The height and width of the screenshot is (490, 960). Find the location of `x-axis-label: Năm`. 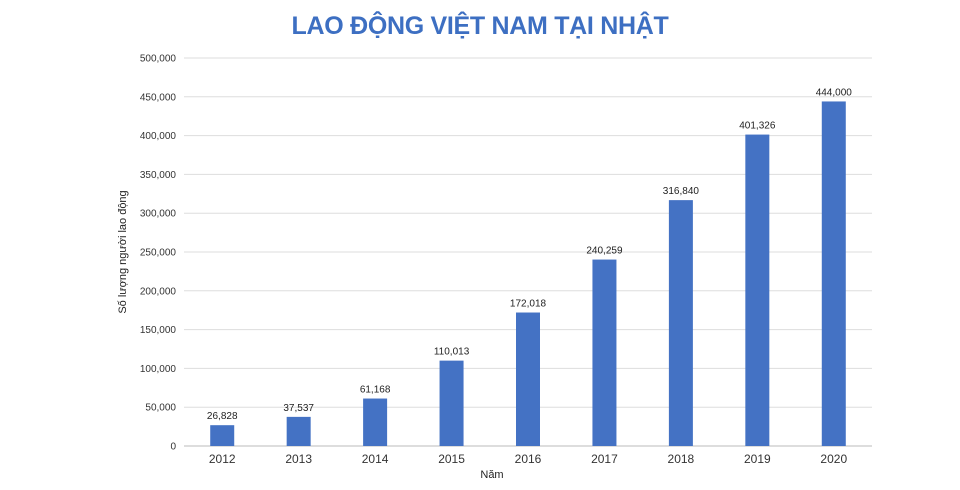

x-axis-label: Năm is located at coordinates (491, 475).